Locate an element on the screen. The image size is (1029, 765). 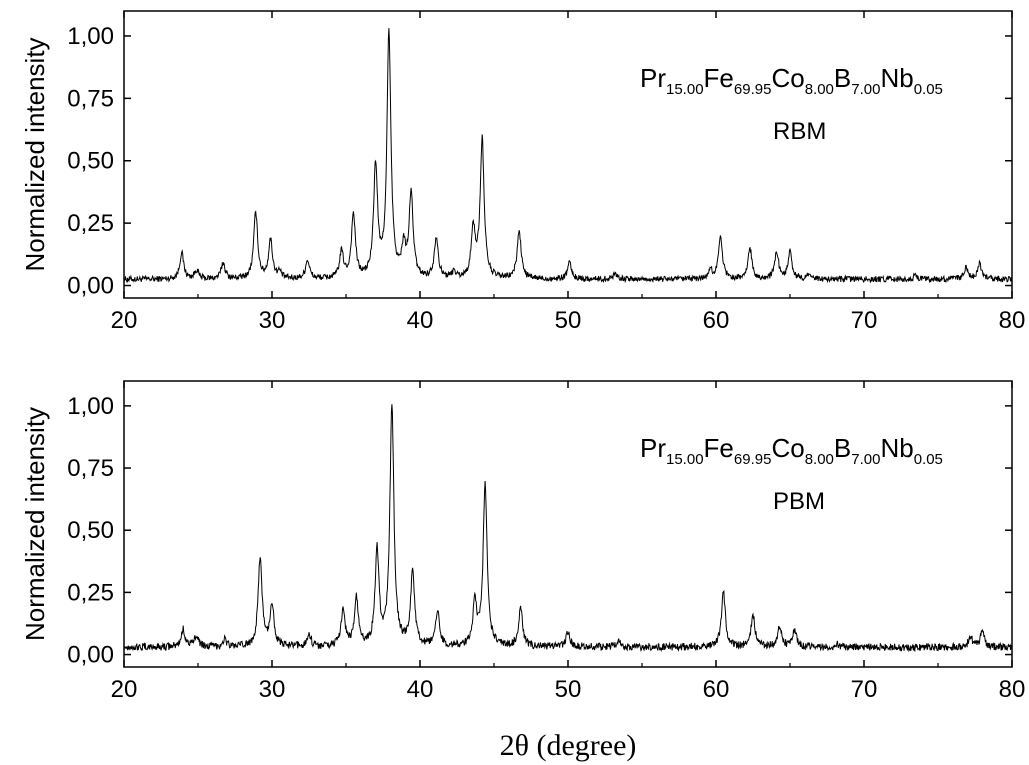
sample-label: PBM is located at coordinates (799, 501).